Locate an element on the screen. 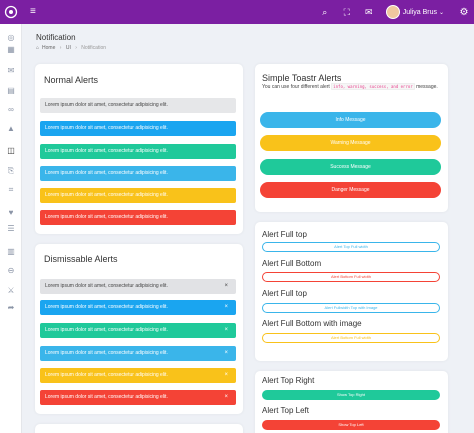 The image size is (474, 433). app-logo is located at coordinates (11, 12).